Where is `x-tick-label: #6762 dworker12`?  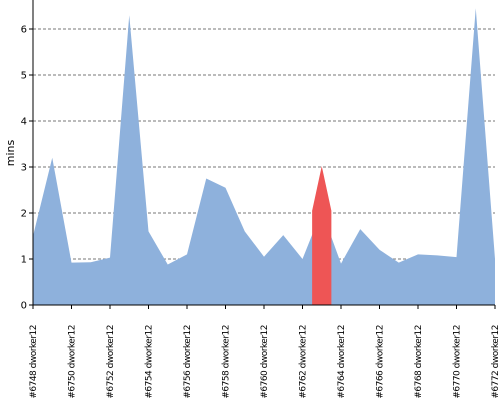 x-tick-label: #6762 dworker12 is located at coordinates (304, 362).